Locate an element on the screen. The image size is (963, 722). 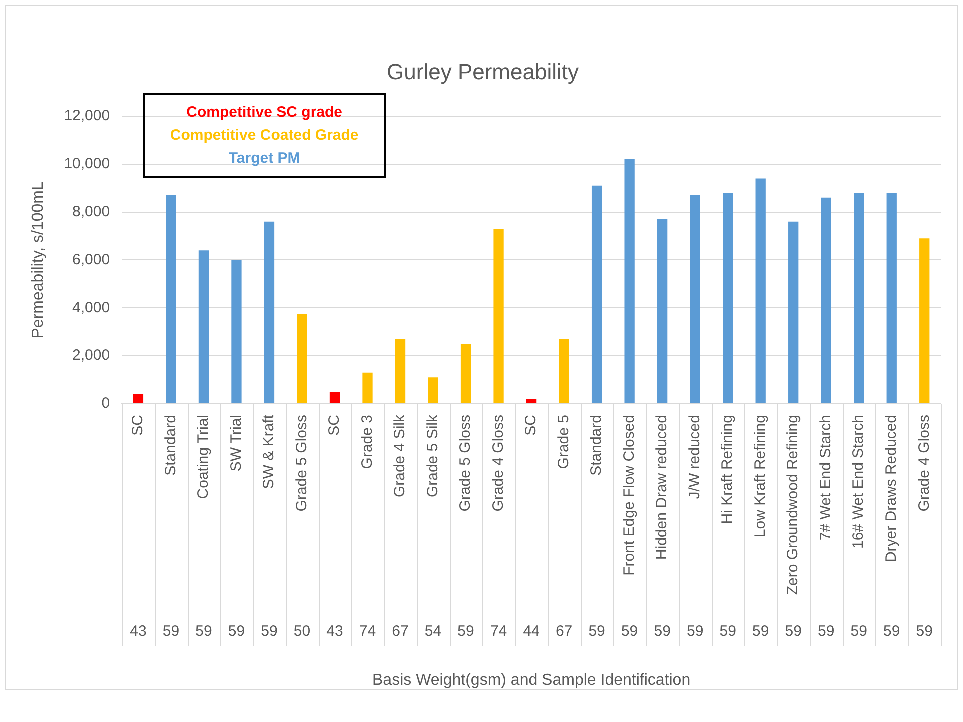
x-tick-label: 16# Wet End Starch is located at coordinates (859, 482).